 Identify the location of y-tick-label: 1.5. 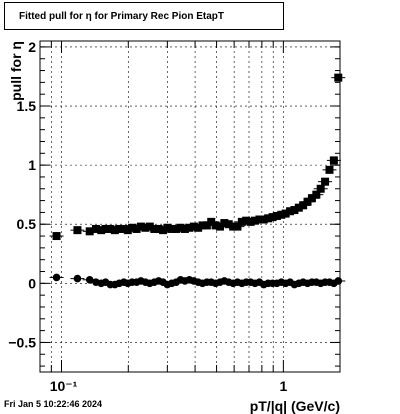
(27, 106).